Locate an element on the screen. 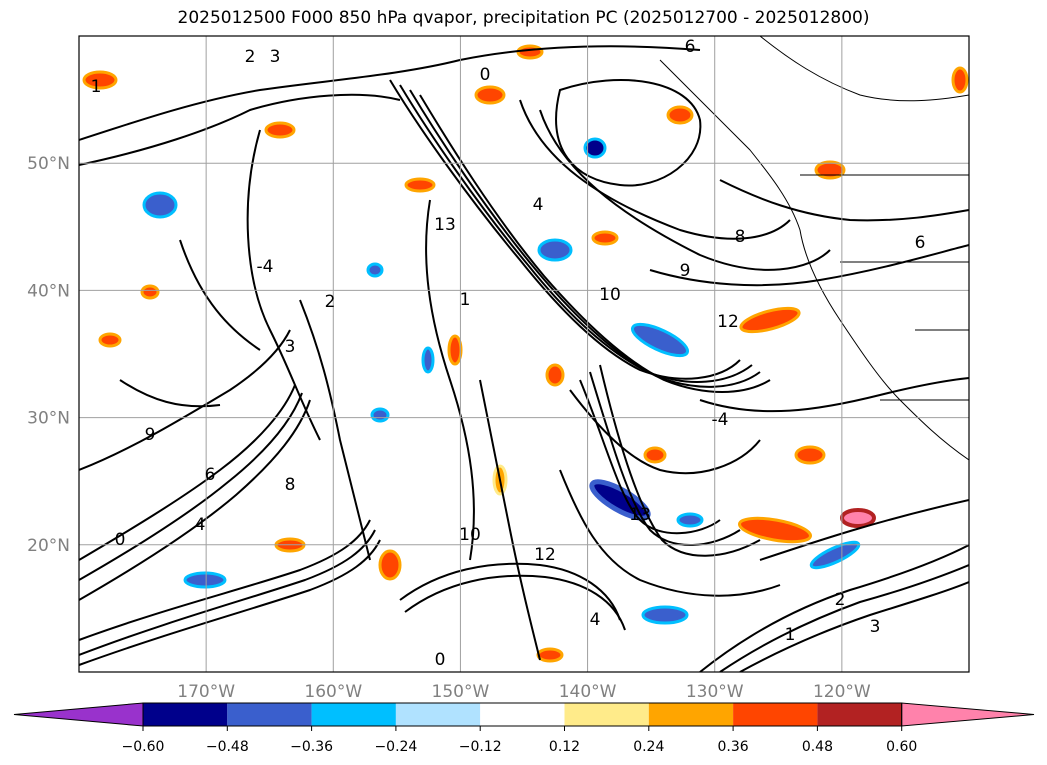  colorbar-tick-label: 0.48 is located at coordinates (817, 747).